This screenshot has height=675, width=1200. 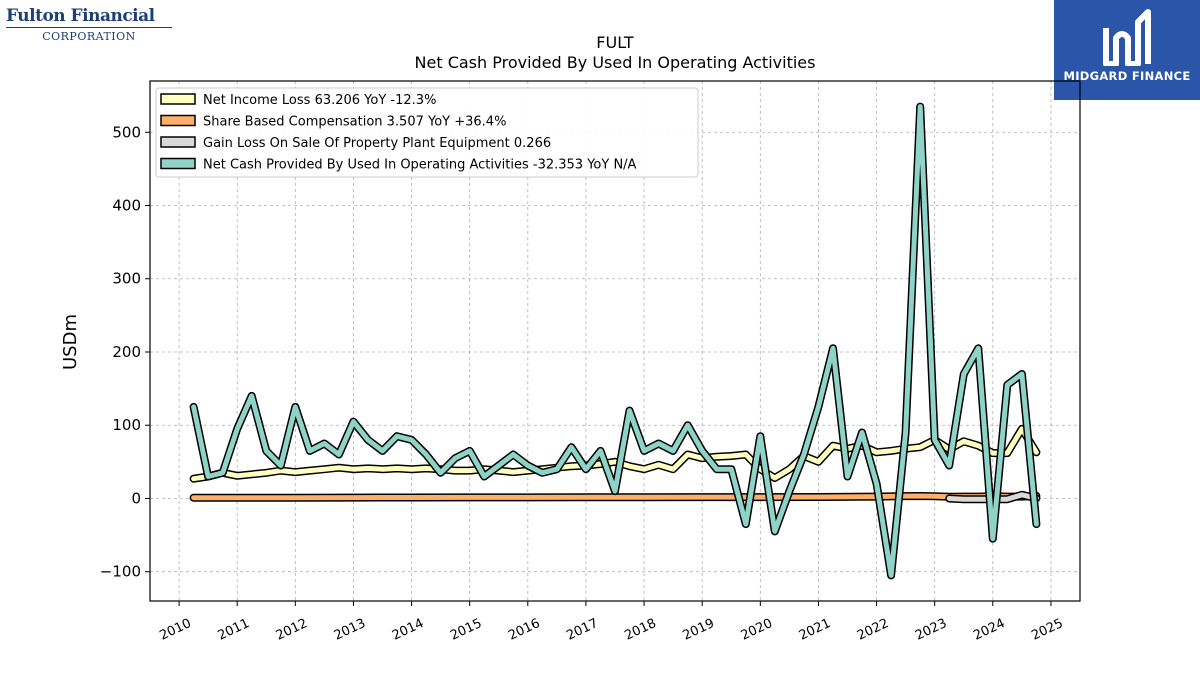 What do you see at coordinates (989, 630) in the screenshot?
I see `x-tick-label: 2024` at bounding box center [989, 630].